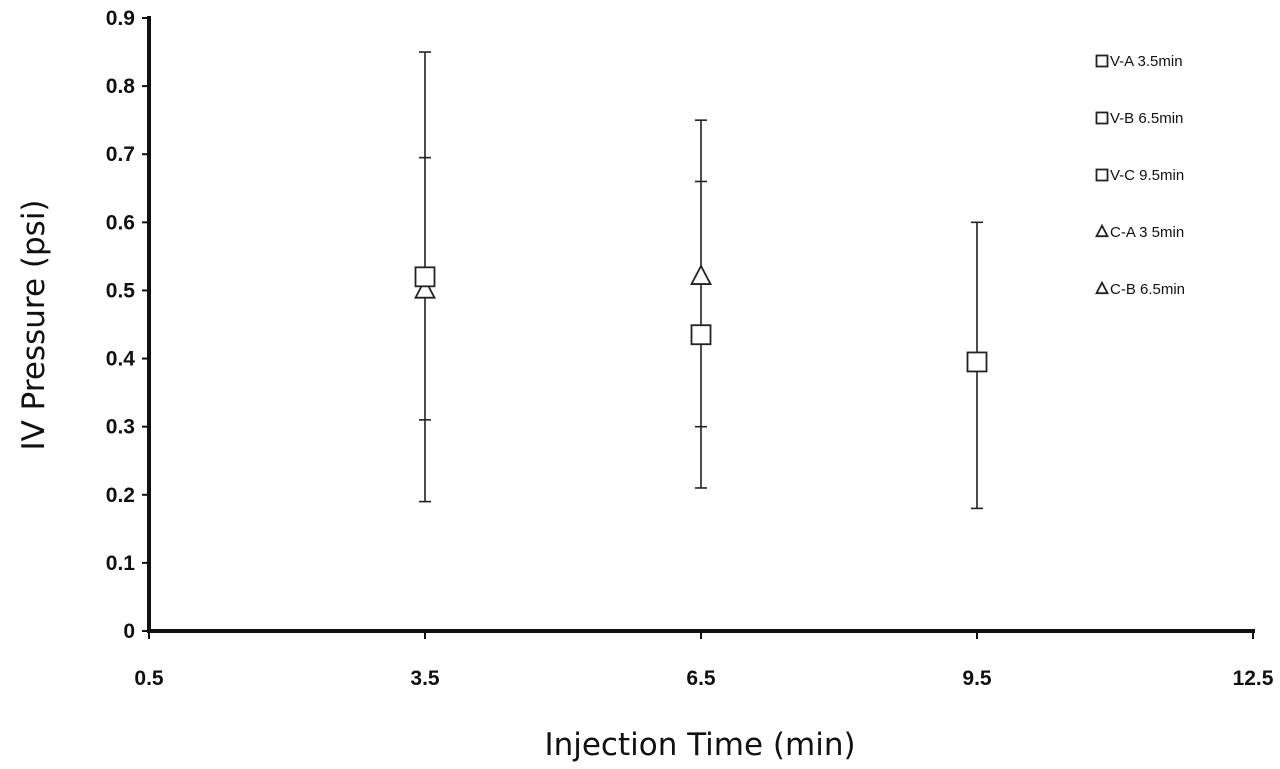  I want to click on y-tick-label: 0.2, so click(120, 495).